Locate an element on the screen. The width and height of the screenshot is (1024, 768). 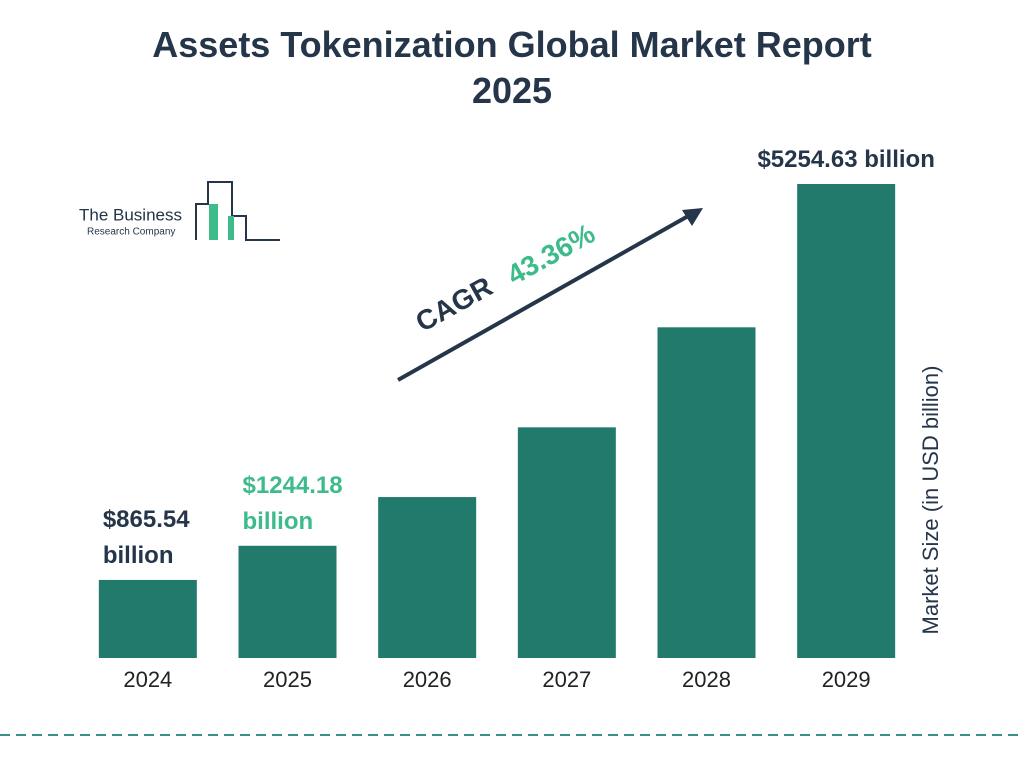
value-label: $865.54 billion is located at coordinates (146, 537).